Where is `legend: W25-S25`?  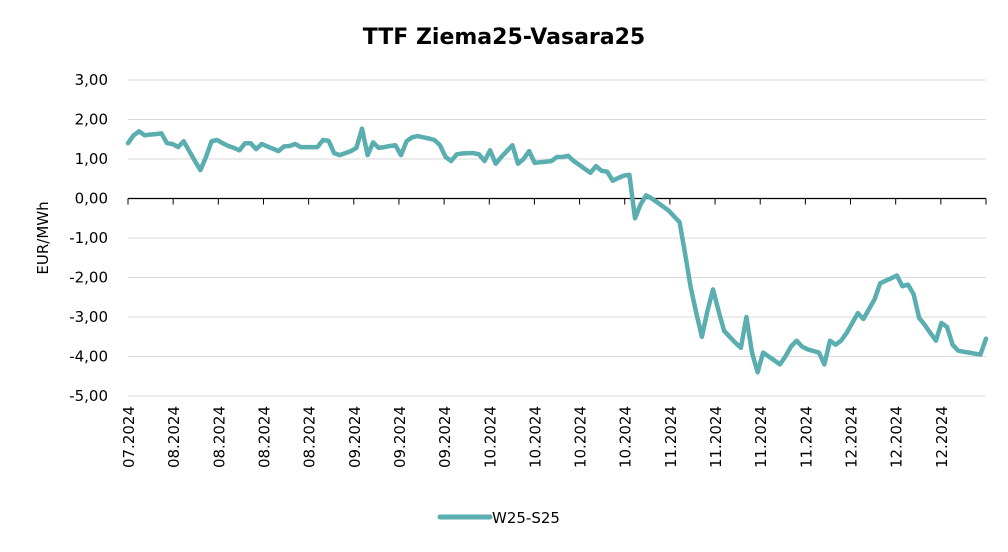 legend: W25-S25 is located at coordinates (498, 518).